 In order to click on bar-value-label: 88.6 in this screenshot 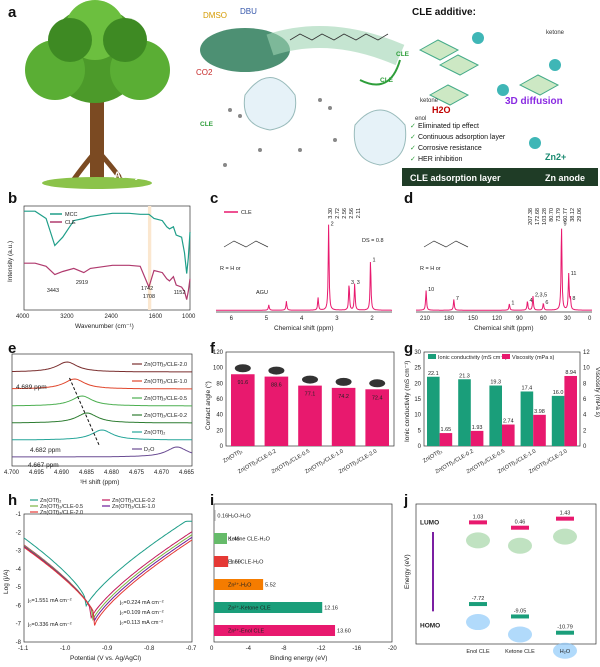, I will do `click(276, 386)`.